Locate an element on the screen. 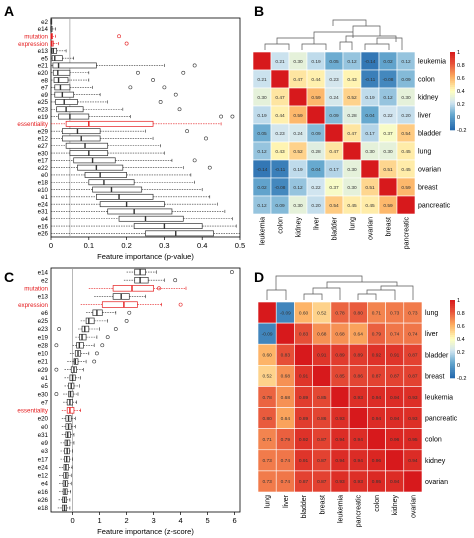 The width and height of the screenshot is (474, 538). row-label: bladder is located at coordinates (437, 355).